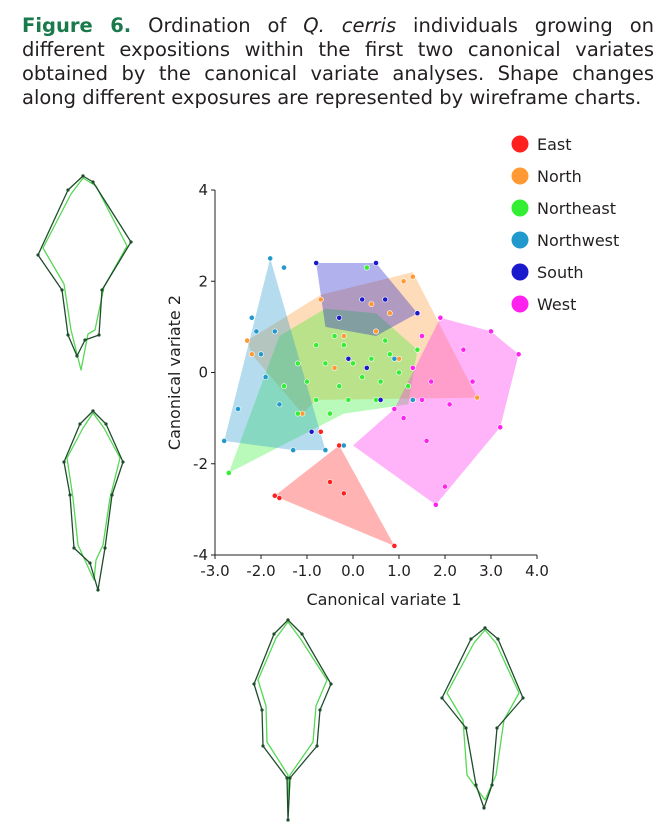 This screenshot has width=672, height=828. What do you see at coordinates (203, 190) in the screenshot?
I see `y-tick-label: 4` at bounding box center [203, 190].